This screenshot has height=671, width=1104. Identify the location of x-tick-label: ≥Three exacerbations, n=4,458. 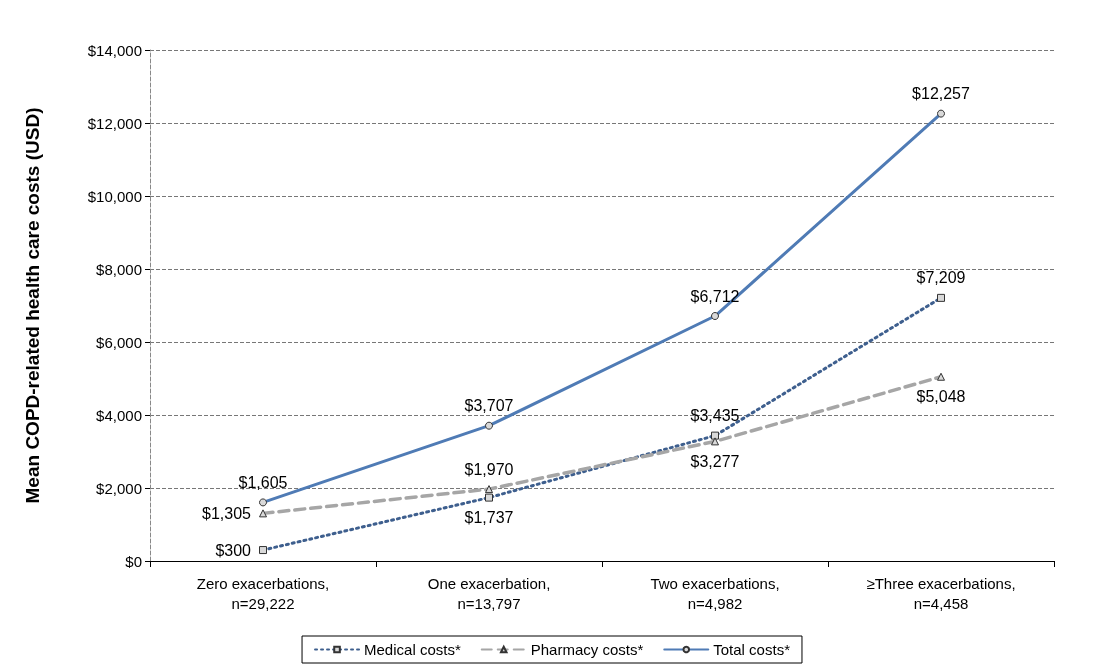
(941, 593).